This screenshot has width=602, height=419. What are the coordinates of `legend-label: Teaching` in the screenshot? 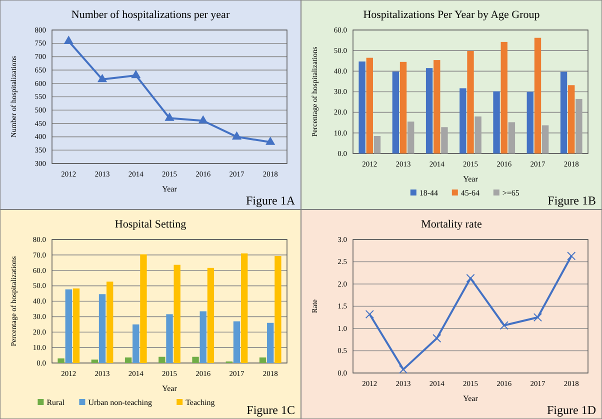 It's located at (200, 402).